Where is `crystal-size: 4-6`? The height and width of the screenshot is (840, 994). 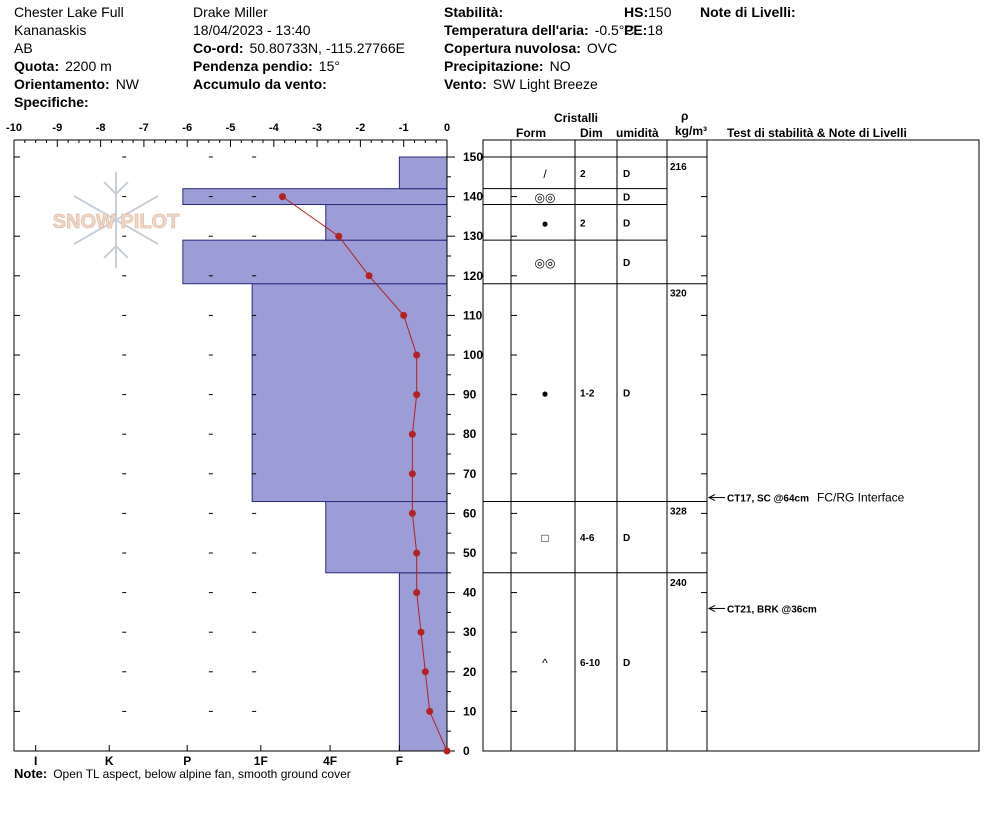
crystal-size: 4-6 is located at coordinates (587, 538).